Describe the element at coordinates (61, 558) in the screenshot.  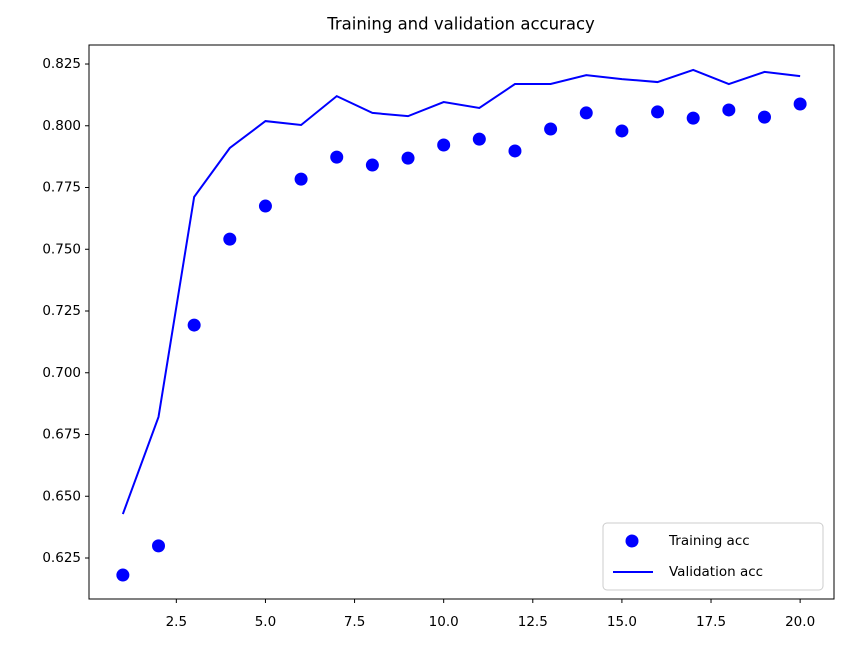
I see `y-tick-label: 0.625` at that location.